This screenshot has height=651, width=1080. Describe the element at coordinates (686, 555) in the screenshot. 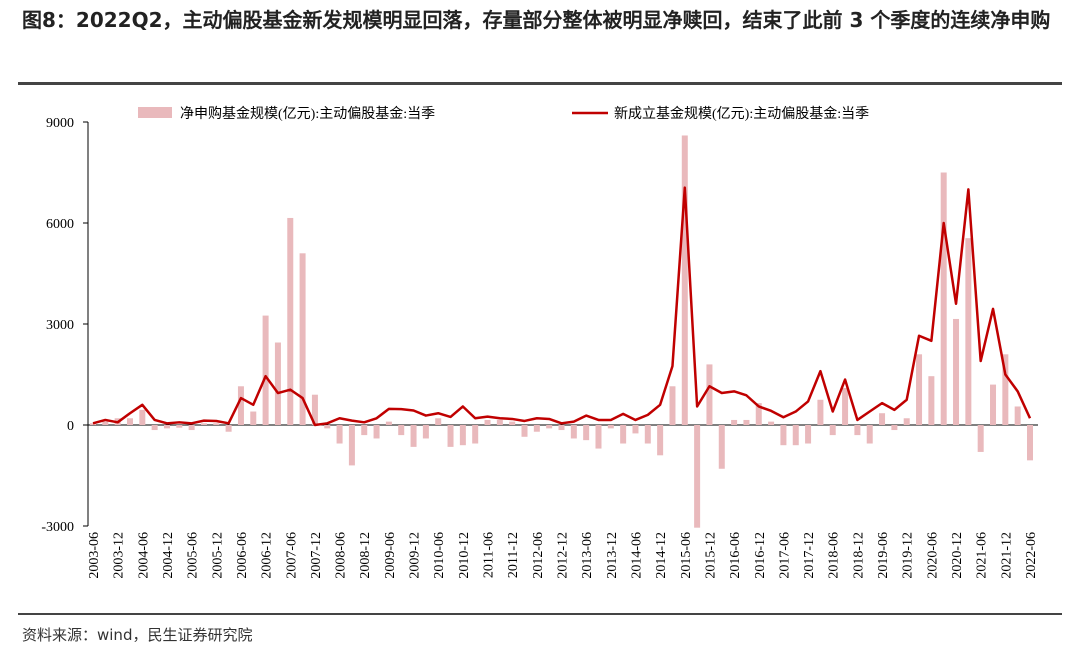

I see `x-tick-label: 2015-06` at that location.